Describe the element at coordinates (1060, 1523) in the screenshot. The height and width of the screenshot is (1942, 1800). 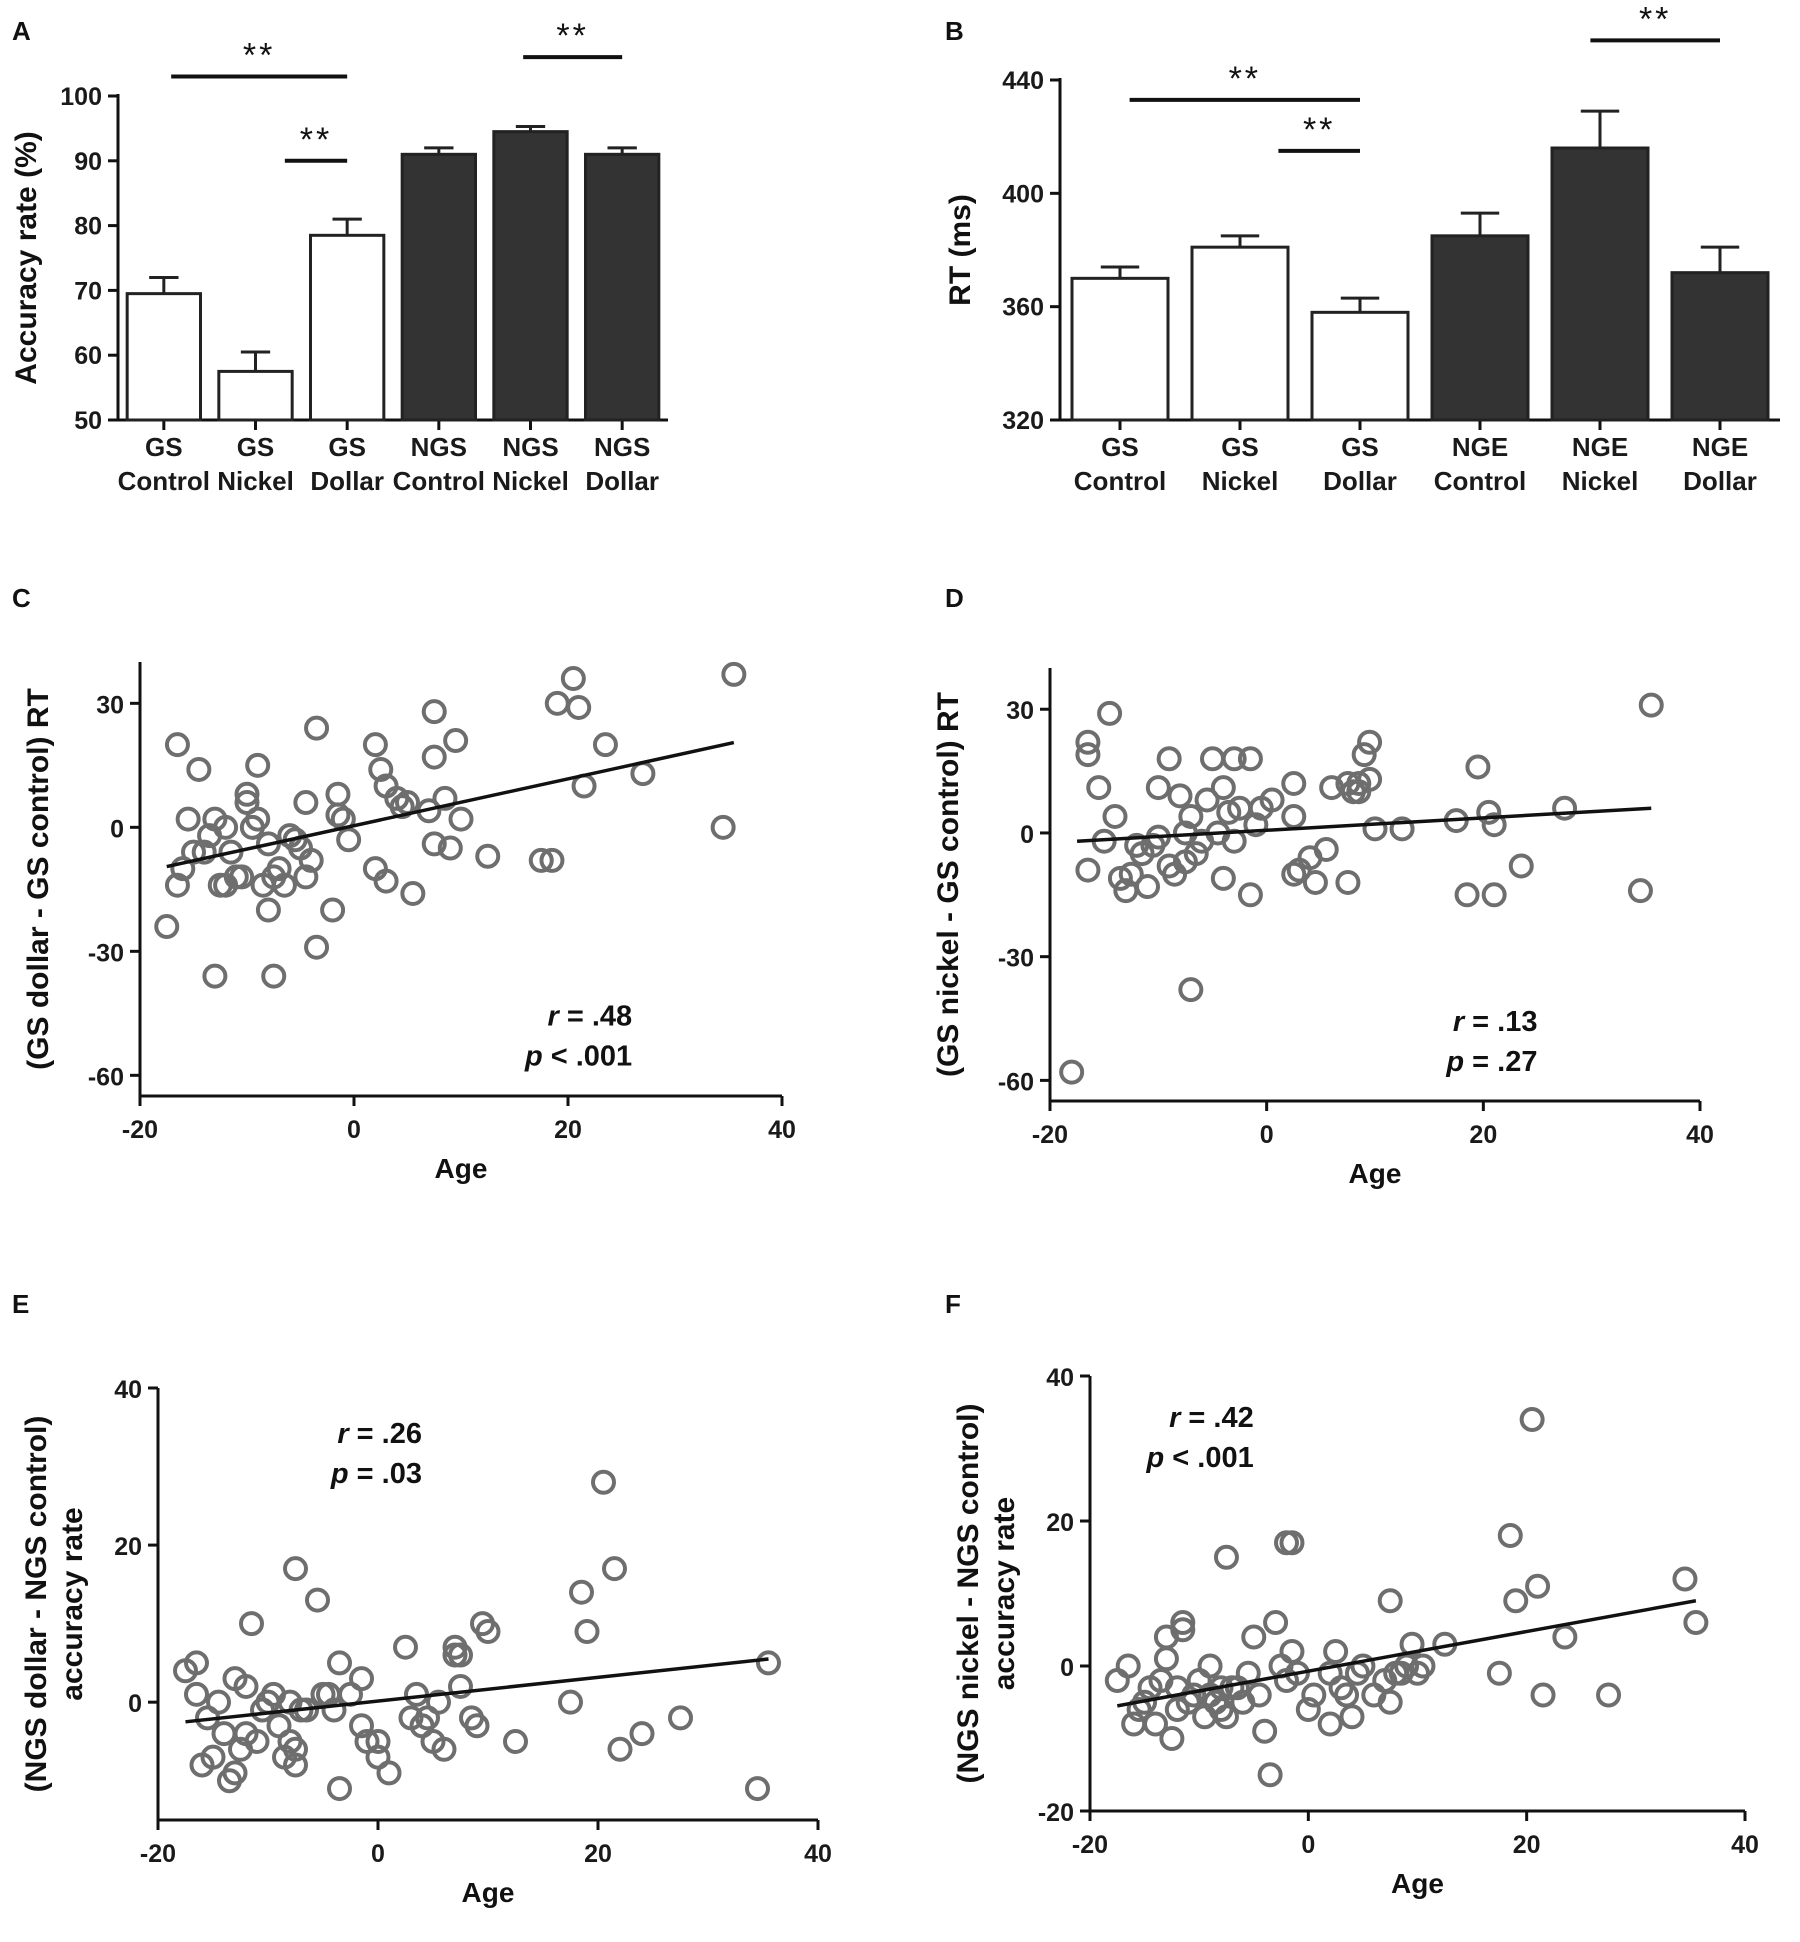
I see `y-tick-label: 20` at that location.